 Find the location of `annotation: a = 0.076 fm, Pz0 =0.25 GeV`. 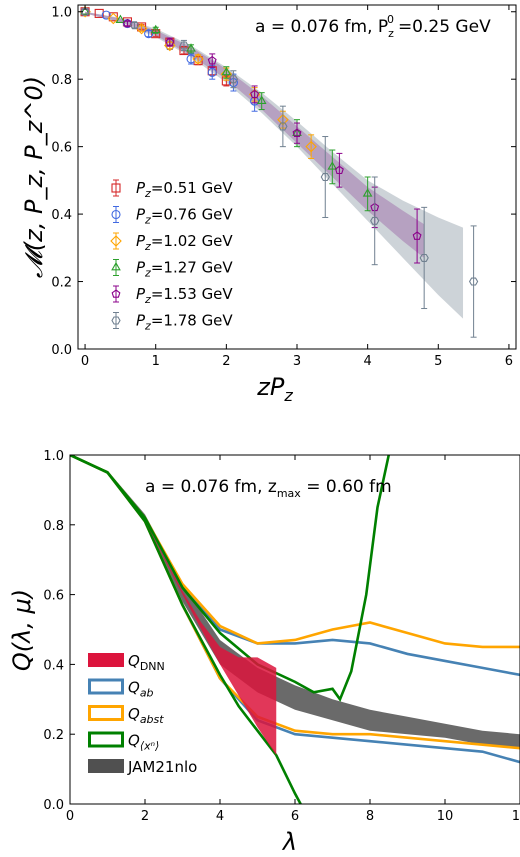

annotation: a = 0.076 fm, Pz0 =0.25 GeV is located at coordinates (373, 26).